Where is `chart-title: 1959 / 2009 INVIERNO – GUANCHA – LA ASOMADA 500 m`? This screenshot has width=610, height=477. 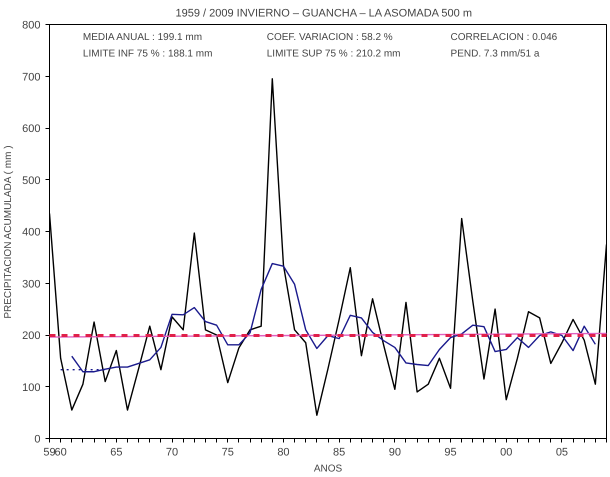 chart-title: 1959 / 2009 INVIERNO – GUANCHA – LA ASOMADA 500 m is located at coordinates (323, 14).